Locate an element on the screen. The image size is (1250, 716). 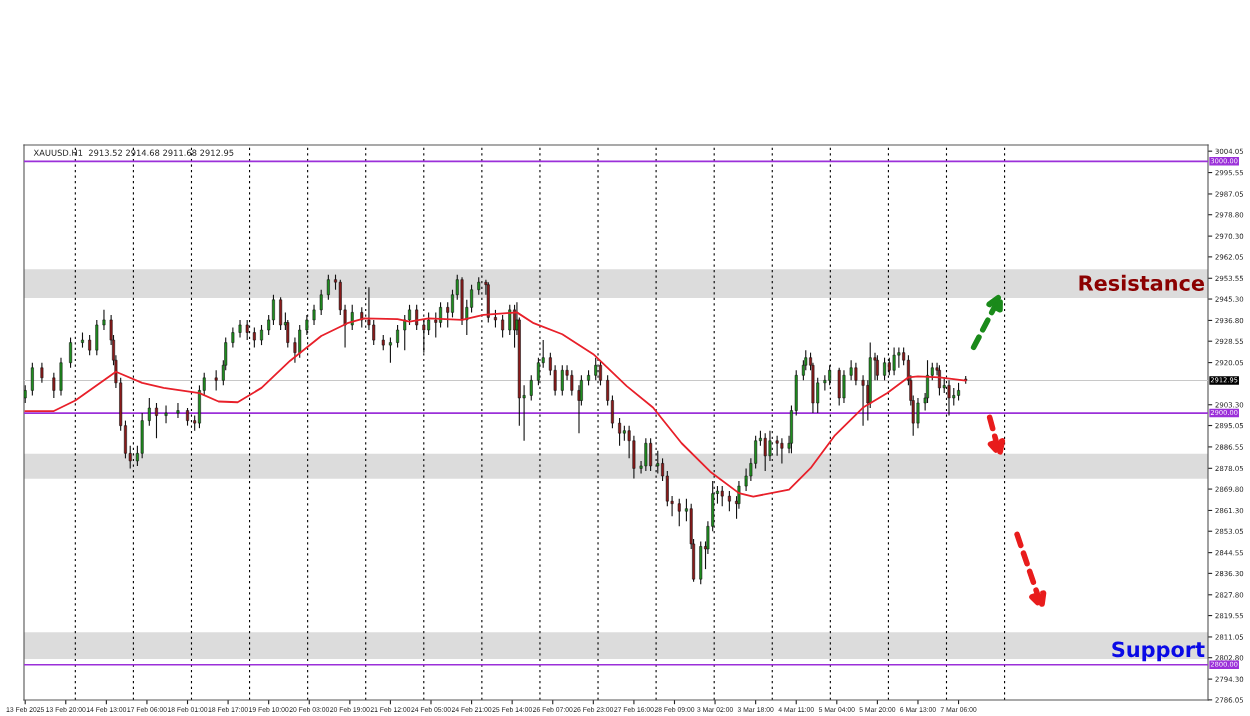
annotation: Resistance is located at coordinates (1142, 282).